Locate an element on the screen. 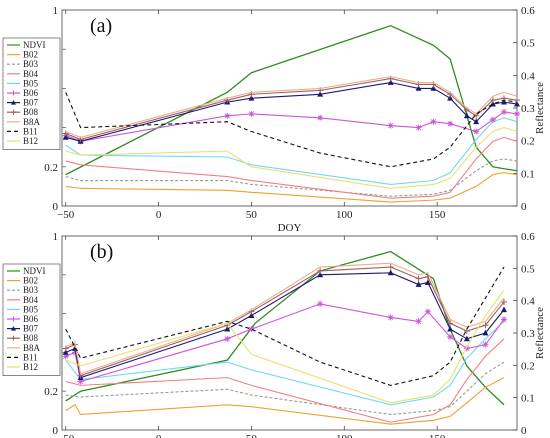 This screenshot has width=550, height=438. series-line-b06 is located at coordinates (285, 343).